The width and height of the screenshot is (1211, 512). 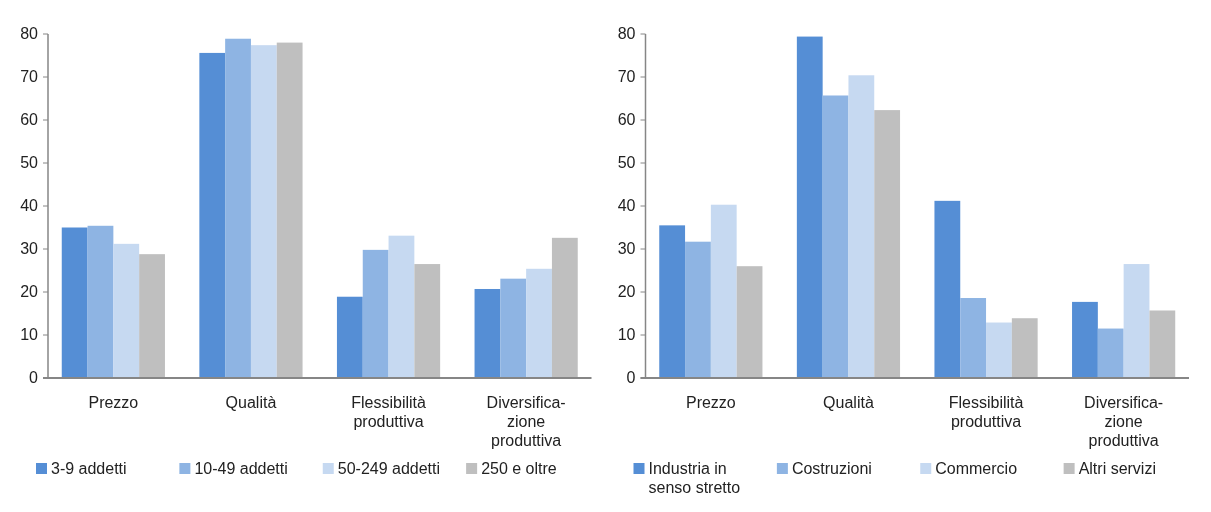 I want to click on legend-label: Costruzioni, so click(x=831, y=468).